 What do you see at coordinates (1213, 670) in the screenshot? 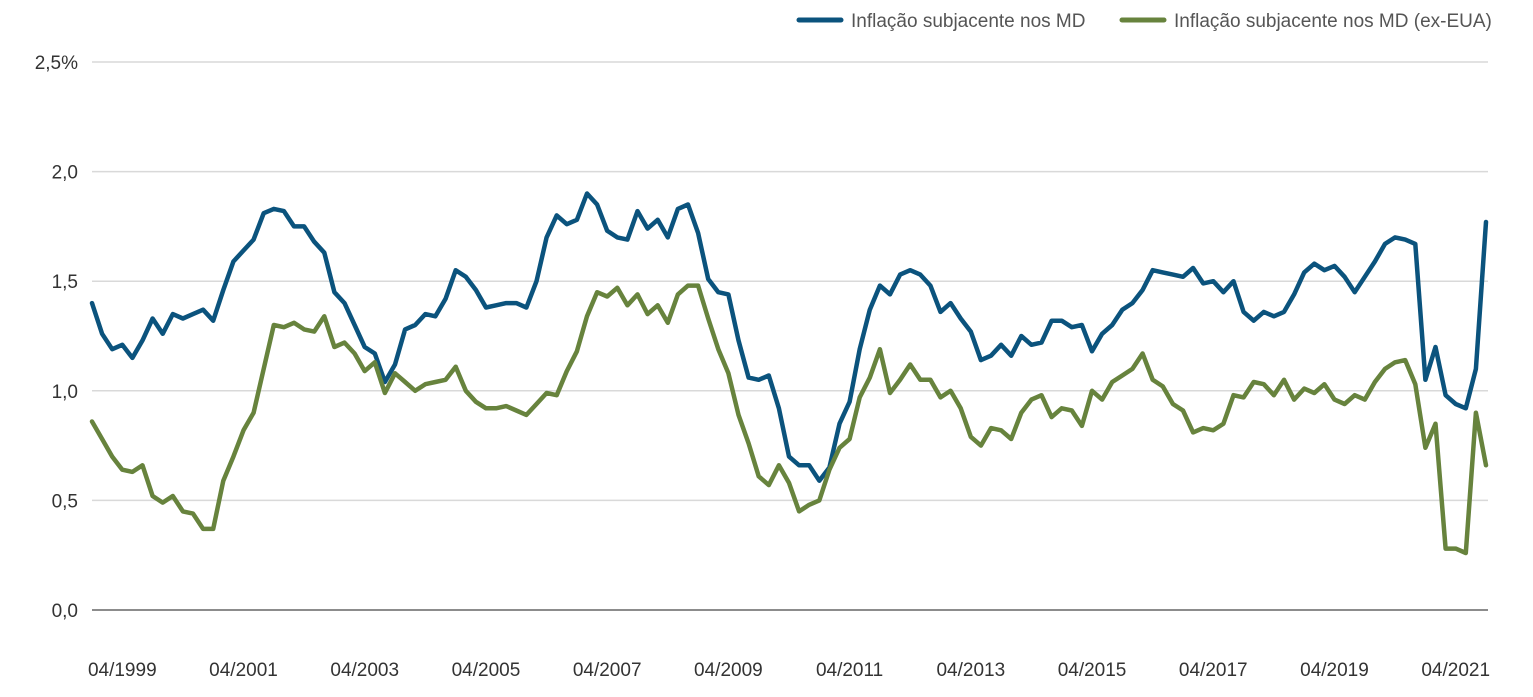
I see `x-tick-label: 04/2017` at bounding box center [1213, 670].